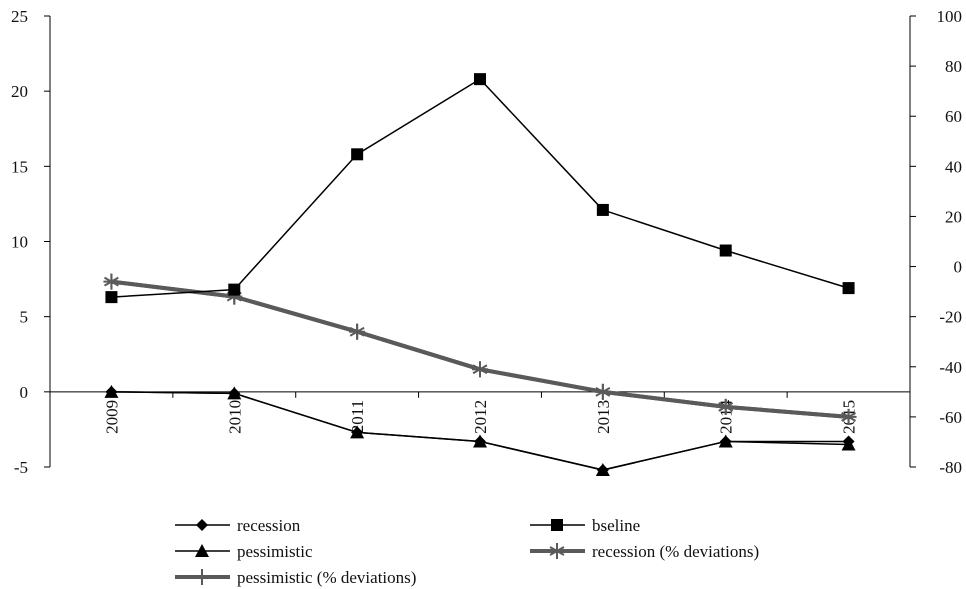 The height and width of the screenshot is (589, 966). What do you see at coordinates (21, 467) in the screenshot?
I see `left-axis-tick-label: -5` at bounding box center [21, 467].